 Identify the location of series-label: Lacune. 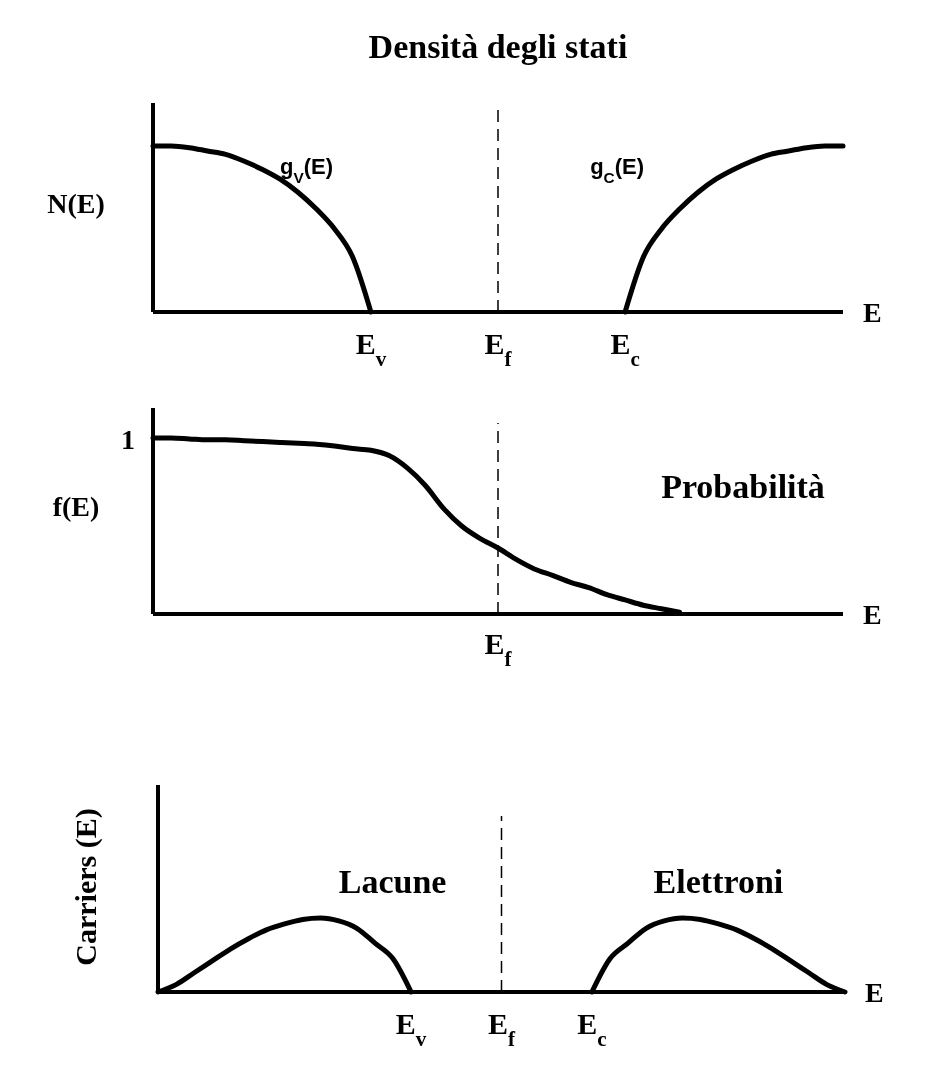
(392, 881).